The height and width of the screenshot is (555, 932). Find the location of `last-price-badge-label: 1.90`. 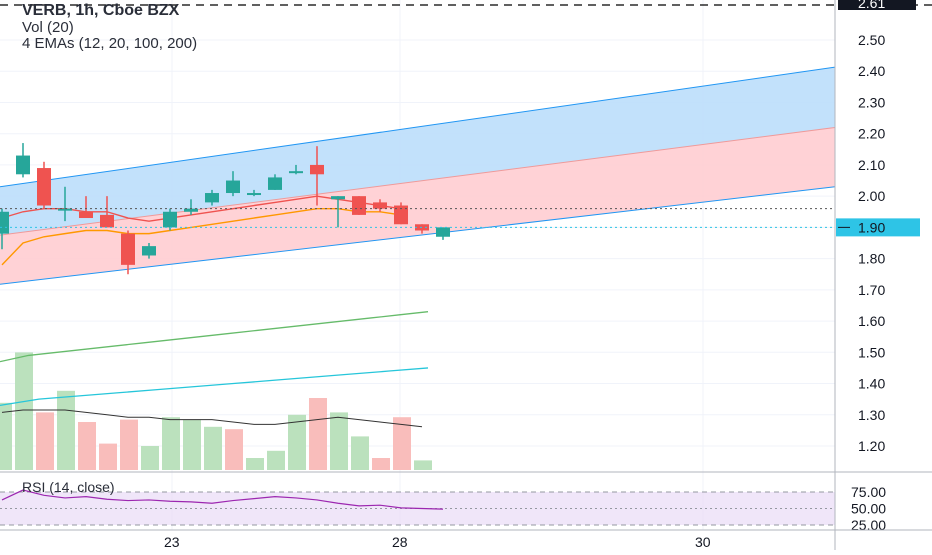

last-price-badge-label: 1.90 is located at coordinates (871, 227).